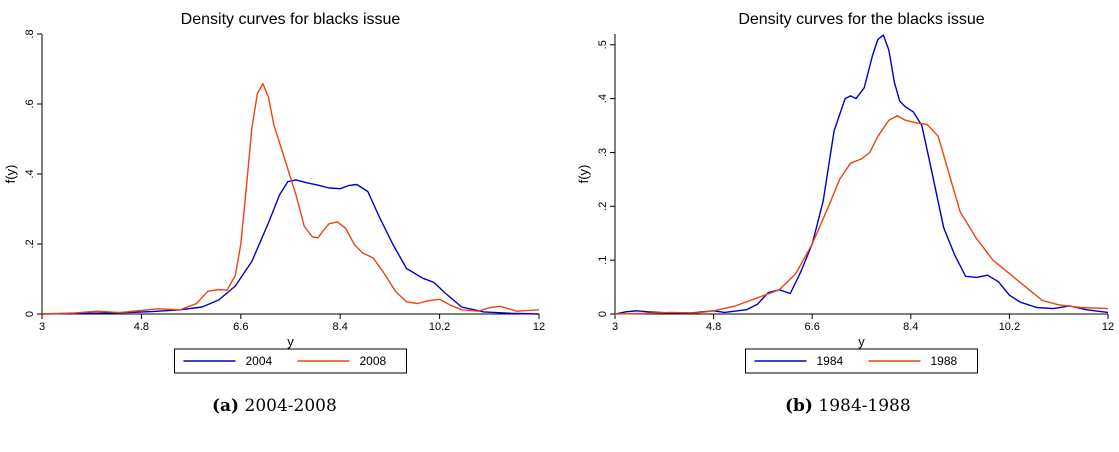 This screenshot has height=452, width=1119. Describe the element at coordinates (603, 260) in the screenshot. I see `y-tick-label: .1` at that location.